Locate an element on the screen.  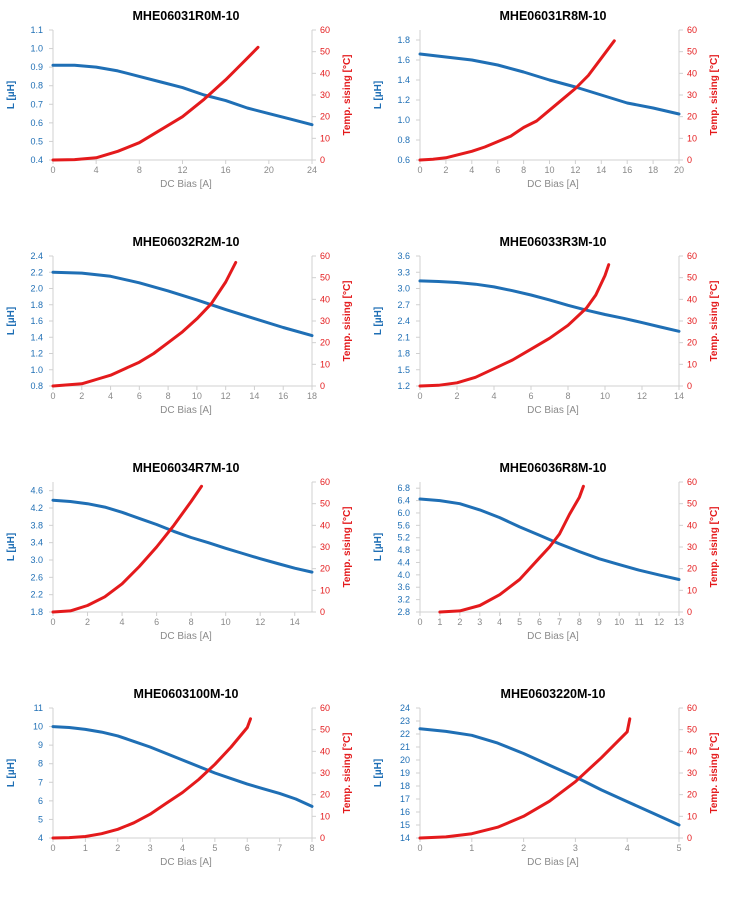
left-tick-label: 21 is located at coordinates (405, 747).